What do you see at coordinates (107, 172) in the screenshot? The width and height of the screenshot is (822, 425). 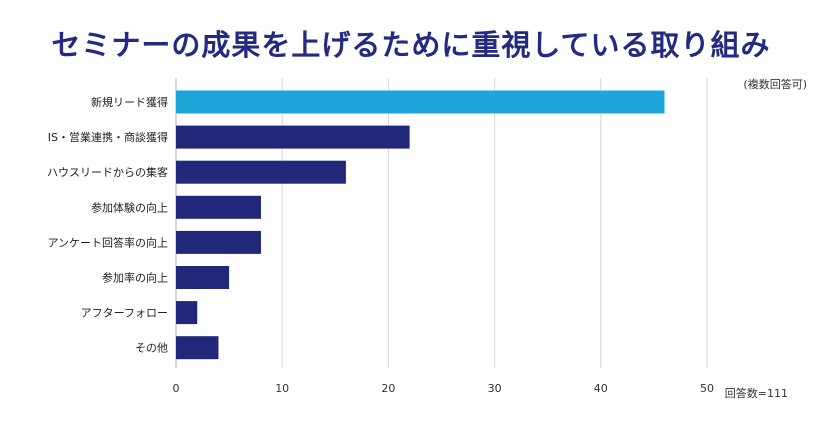 I see `category-label: ハウスリードからの集客` at bounding box center [107, 172].